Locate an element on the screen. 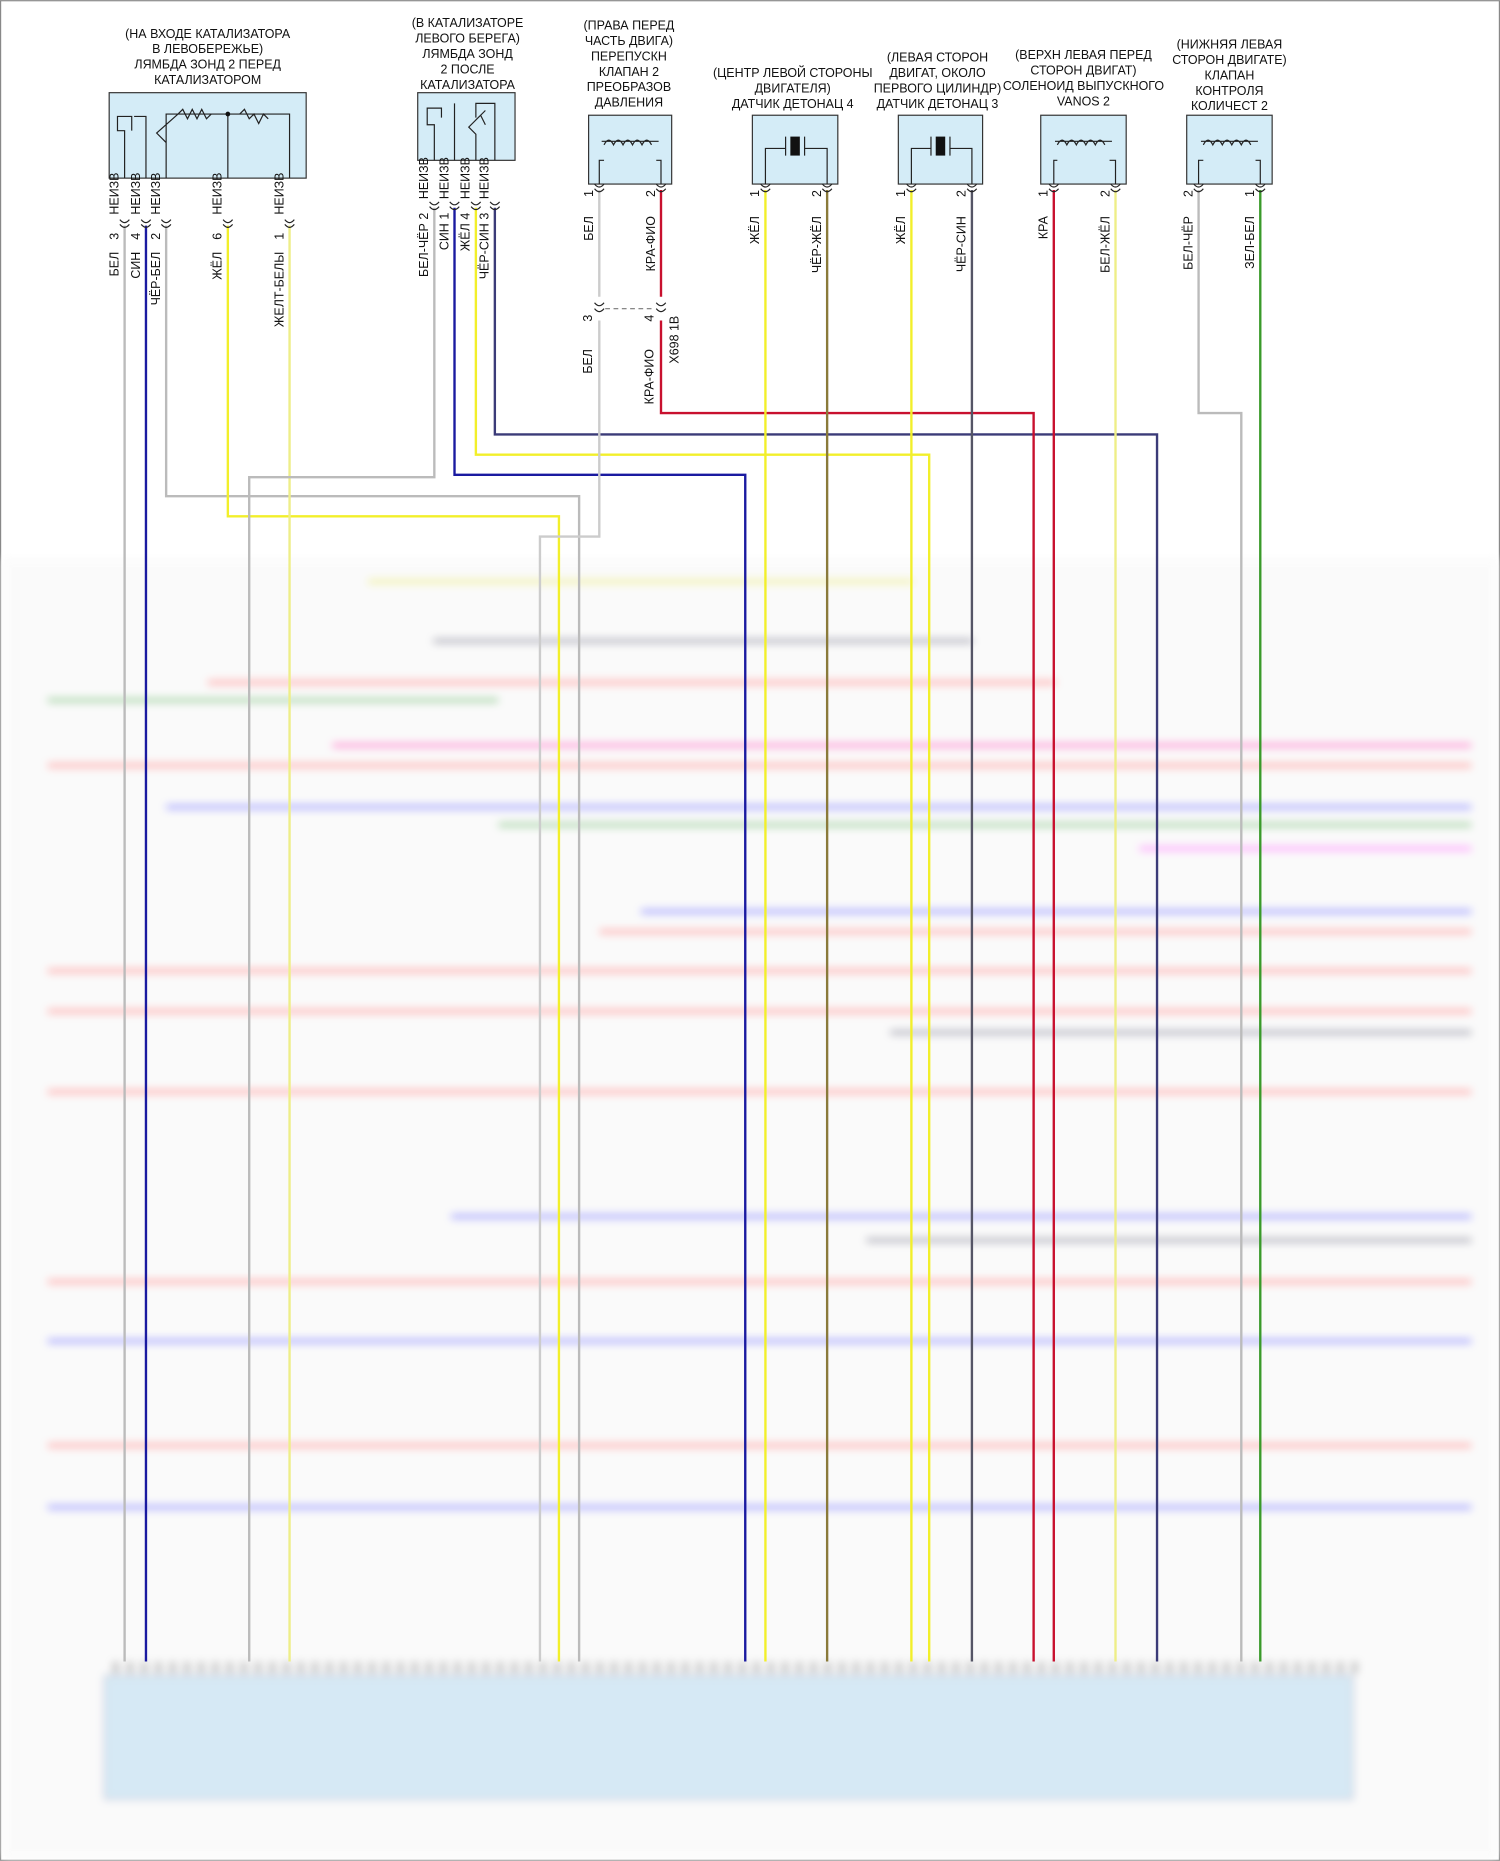  wire-color-label: ЖЁЛ is located at coordinates (901, 230).